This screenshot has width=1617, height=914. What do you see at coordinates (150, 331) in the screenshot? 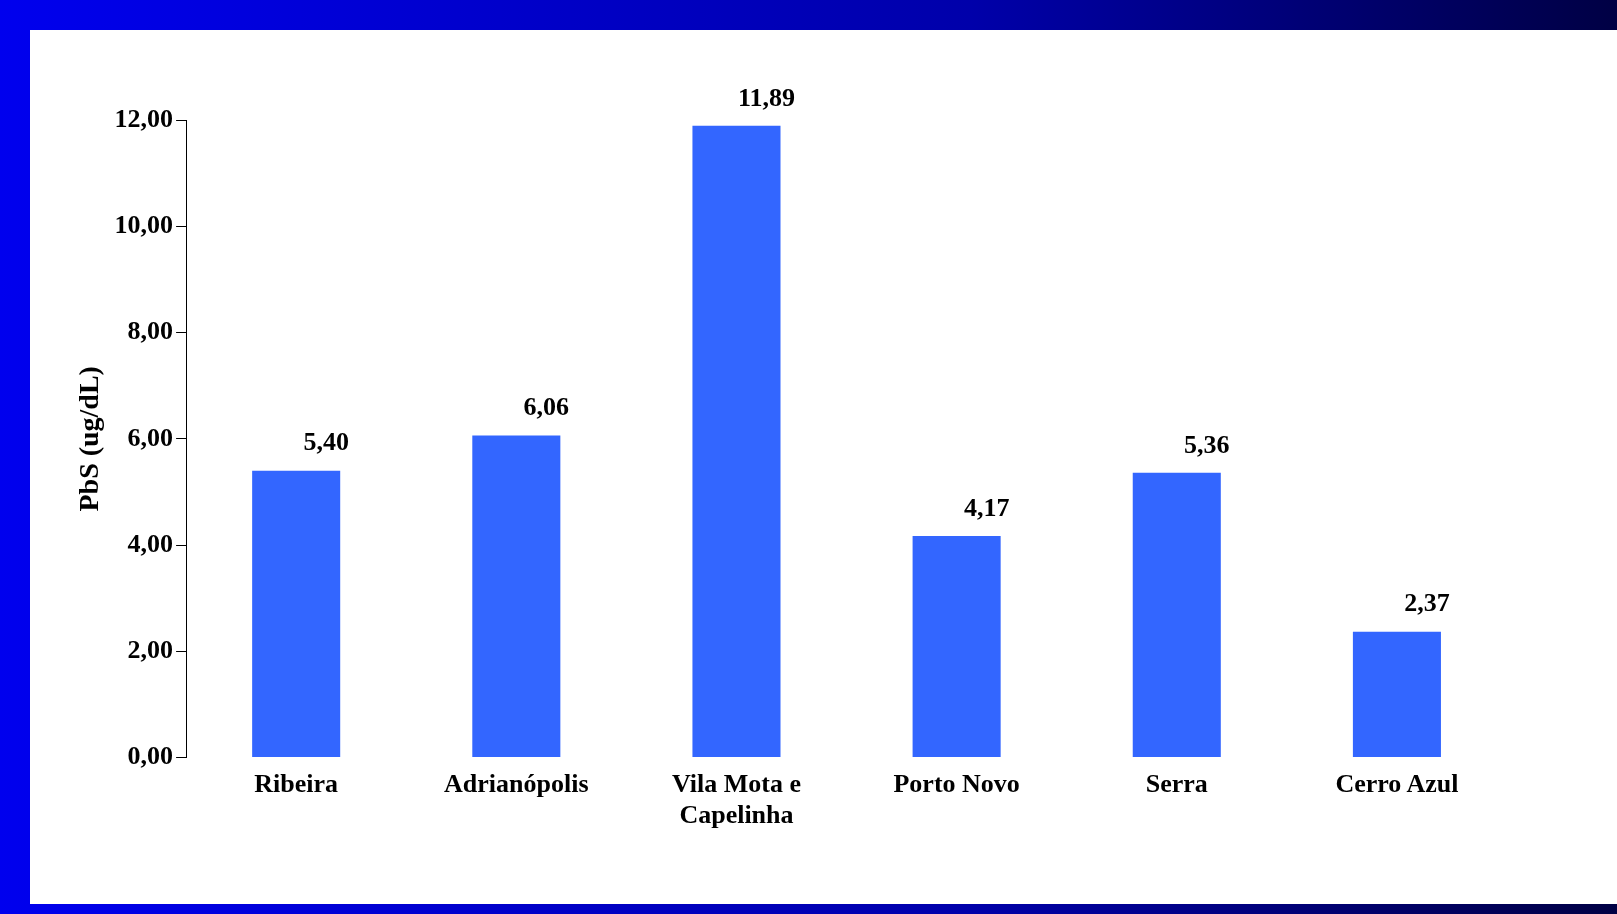
I see `y-tick-label: 8,00` at bounding box center [150, 331].